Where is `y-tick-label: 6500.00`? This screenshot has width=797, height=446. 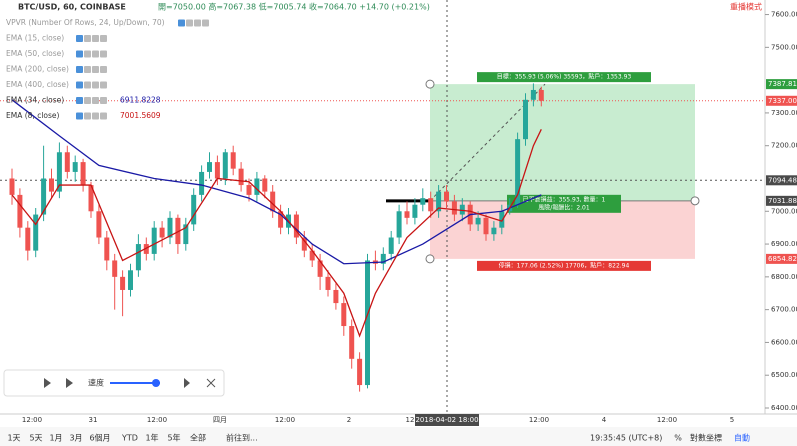 y-tick-label: 6500.00 is located at coordinates (784, 375).